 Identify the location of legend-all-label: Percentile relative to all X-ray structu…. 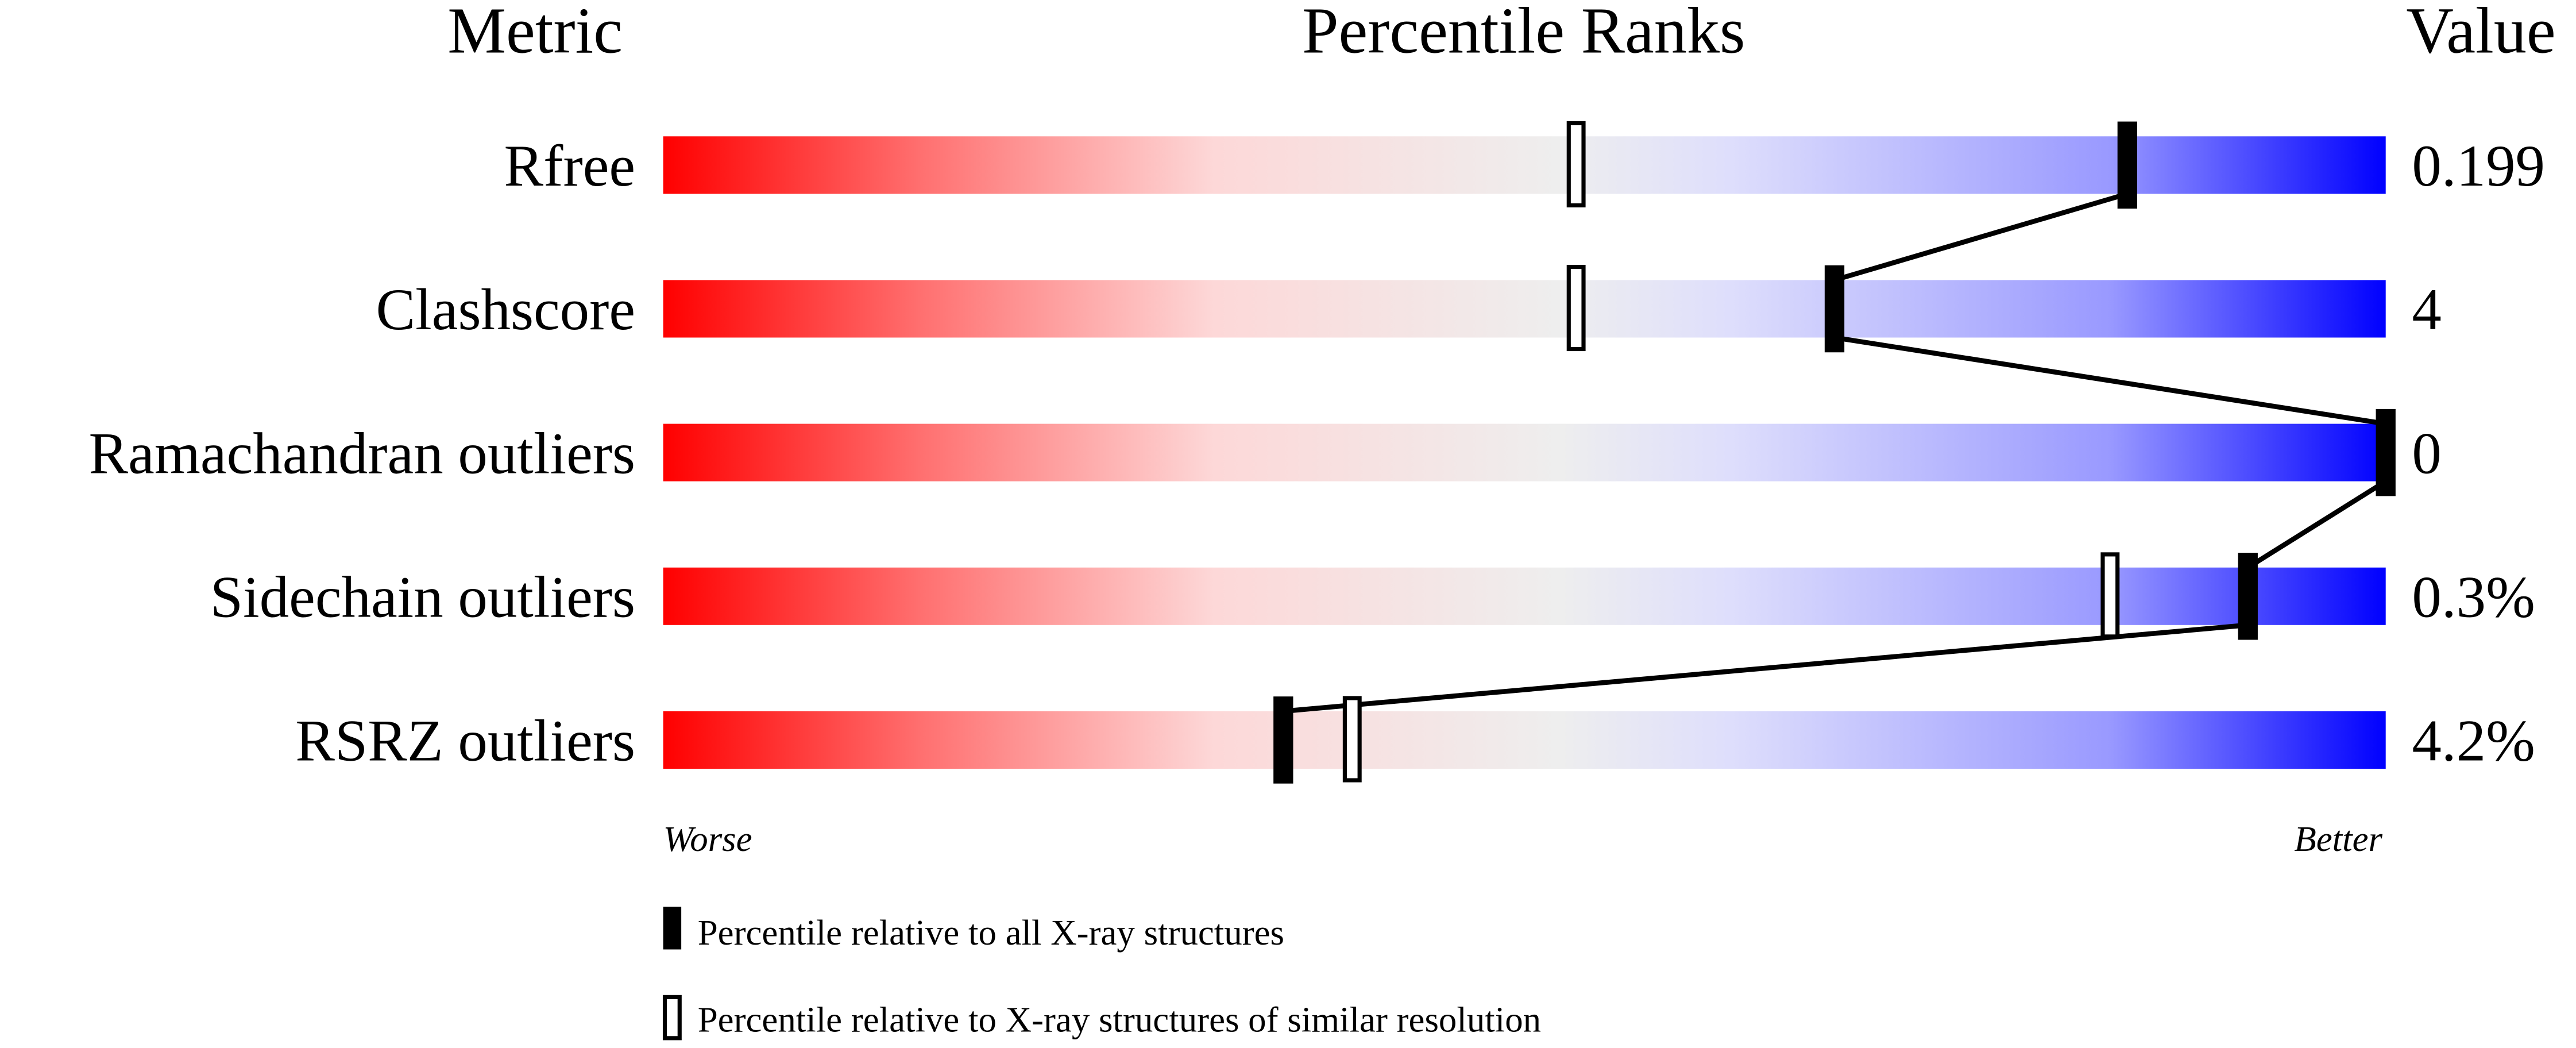
(991, 932).